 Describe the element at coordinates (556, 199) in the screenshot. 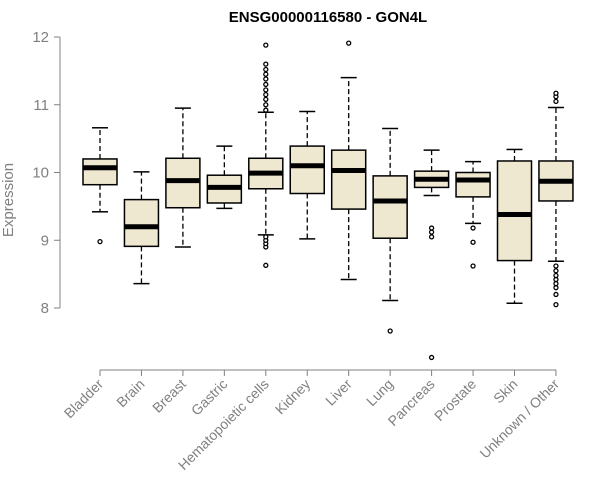

I see `box-unknown-other` at that location.